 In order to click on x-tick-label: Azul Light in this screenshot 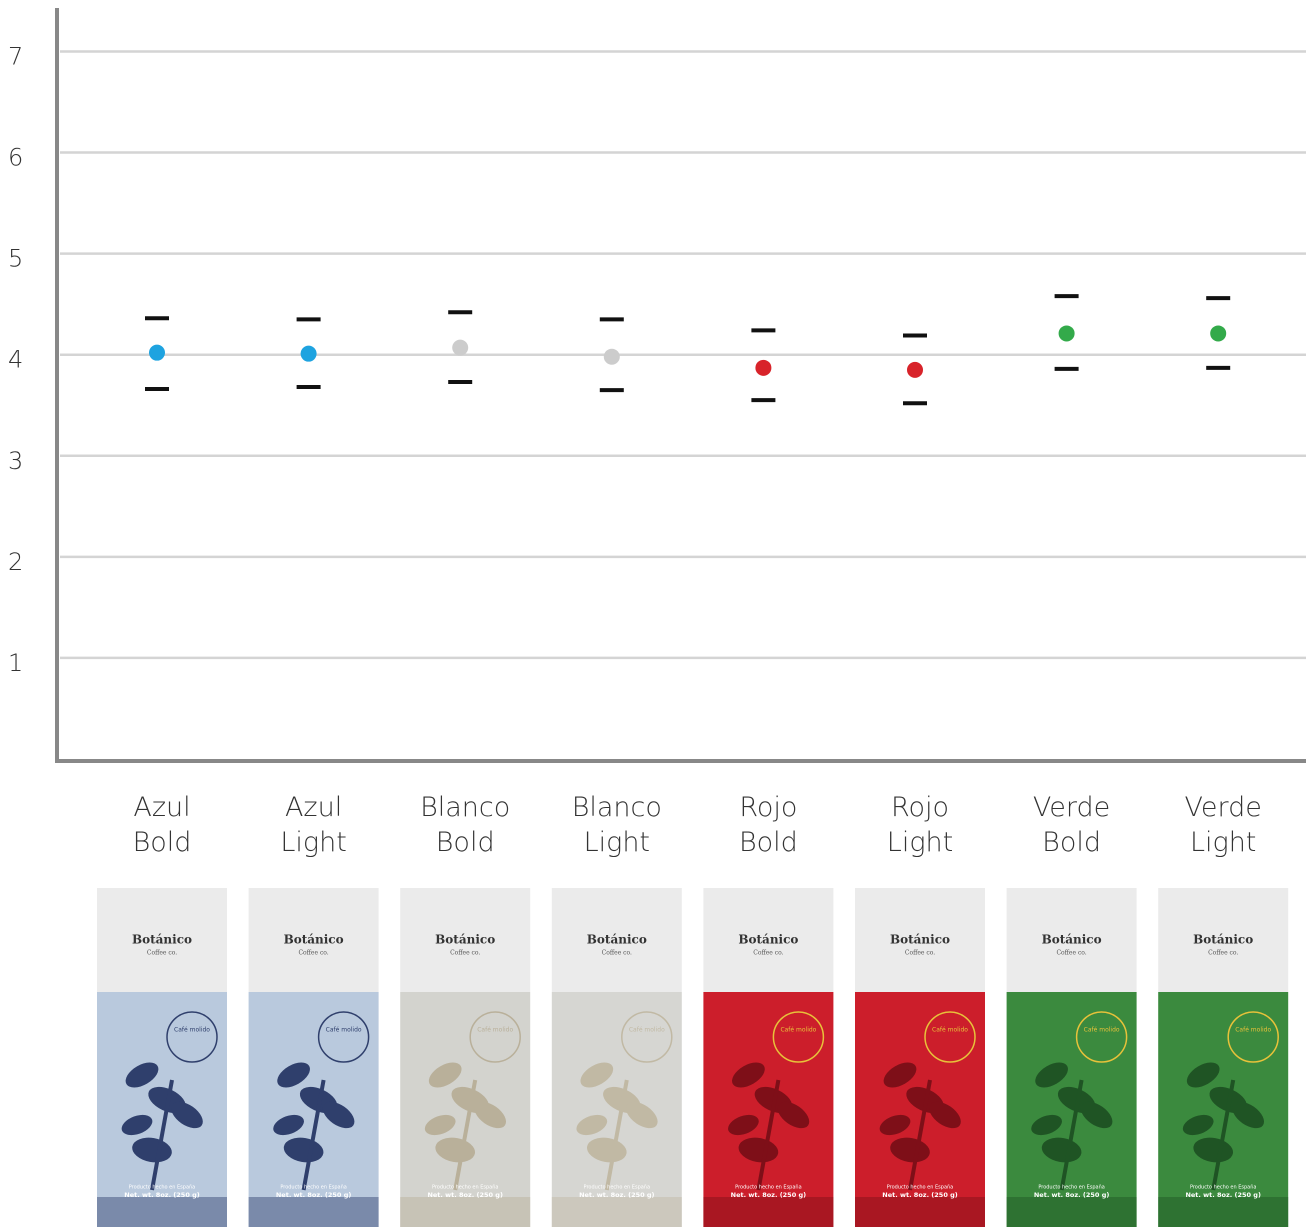, I will do `click(313, 825)`.